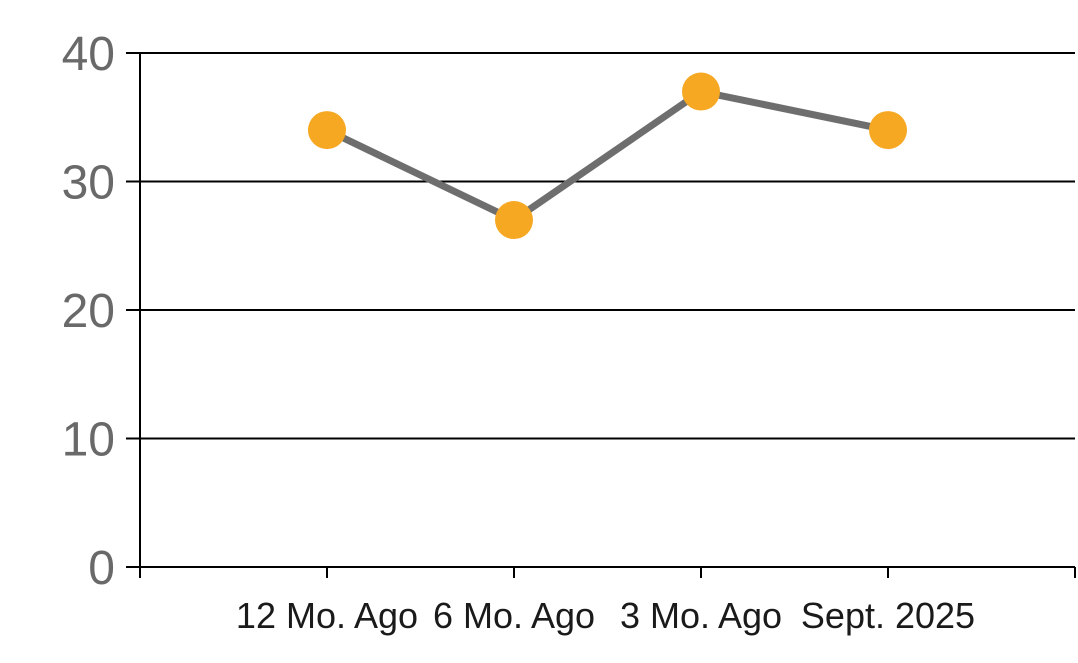  I want to click on x-axis-category-label: Sept. 2025, so click(888, 615).